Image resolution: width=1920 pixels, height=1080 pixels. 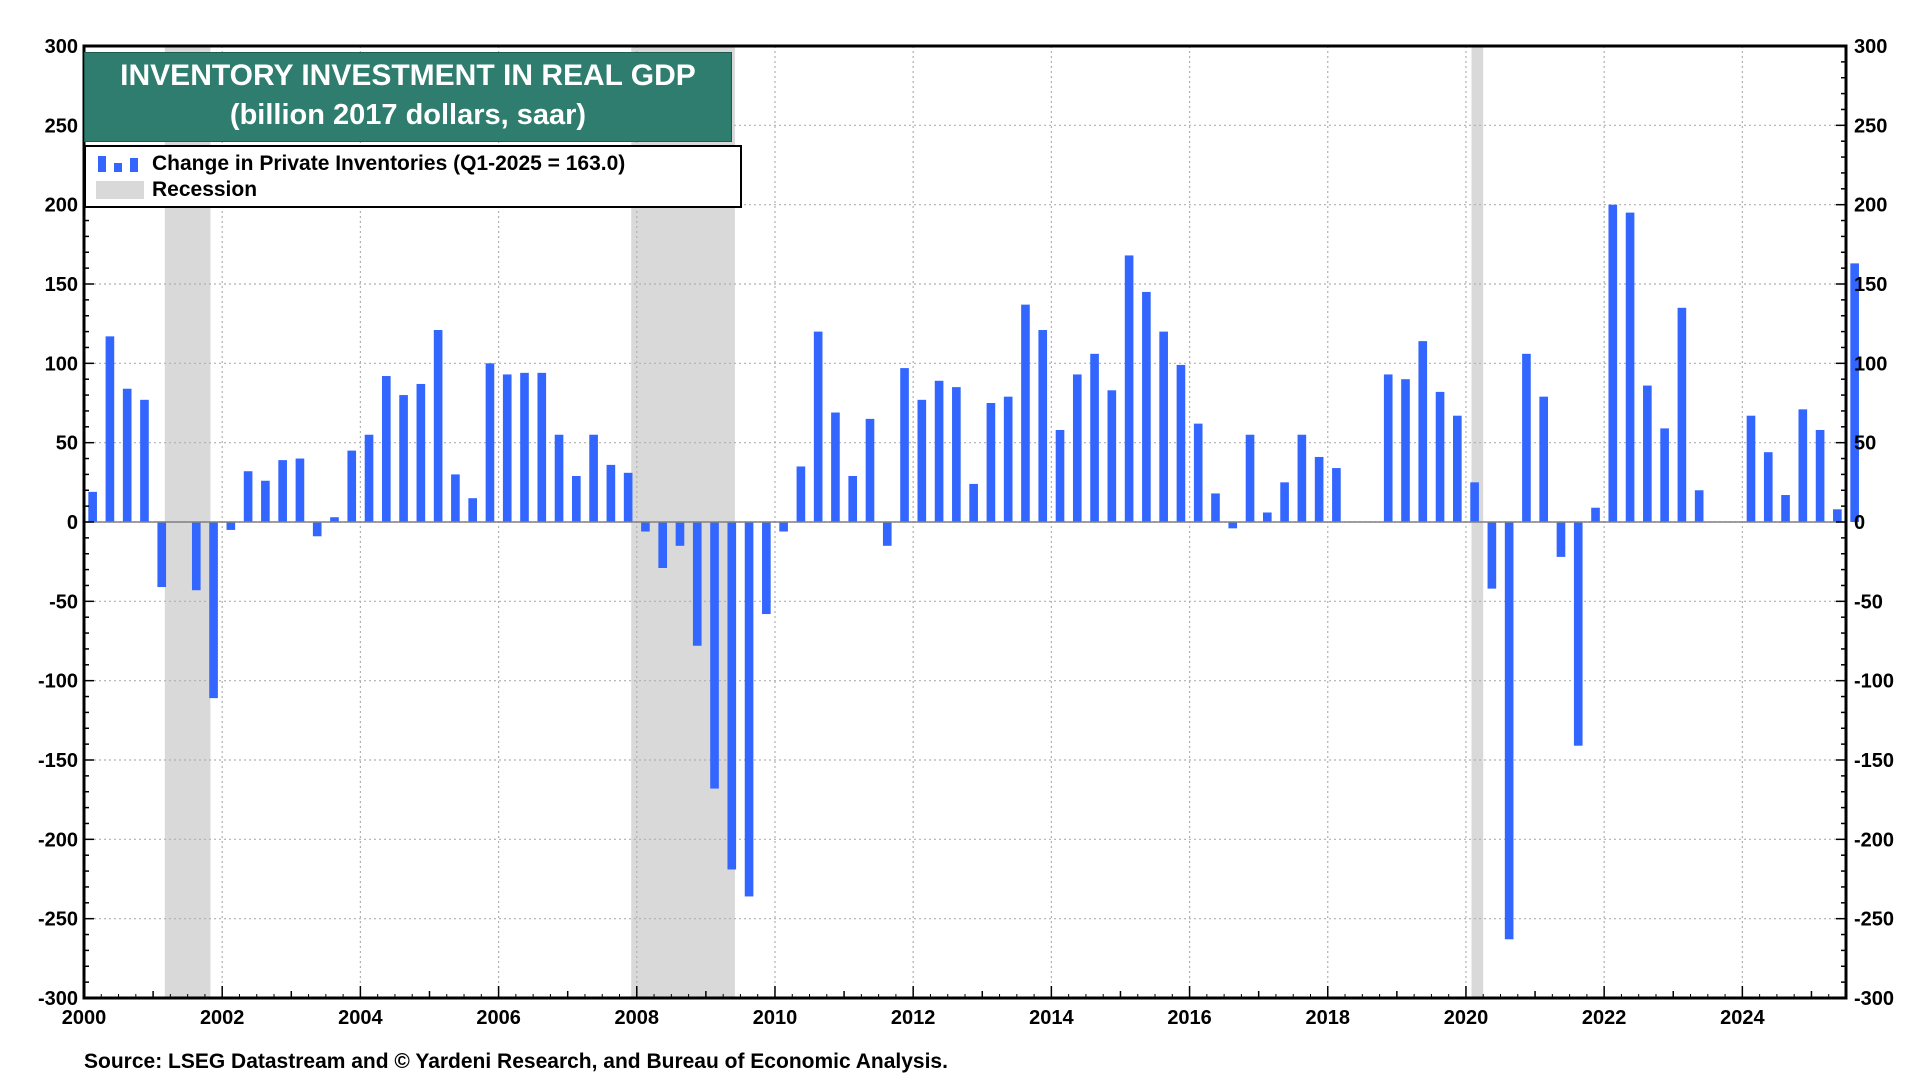 I want to click on y-tick-label-right: 0, so click(x=1859, y=523).